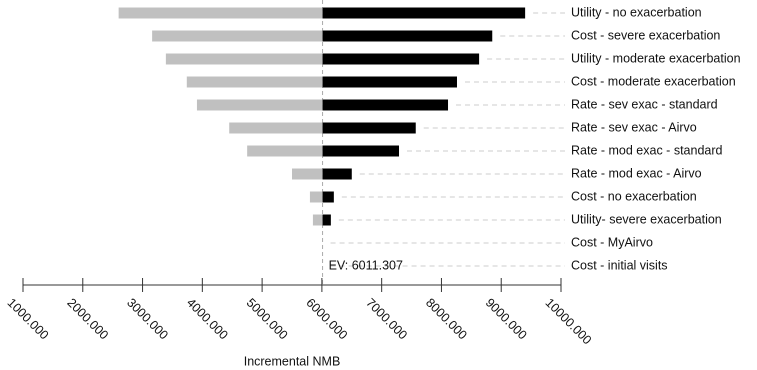  What do you see at coordinates (446, 319) in the screenshot?
I see `x-tick-label: 8000.000` at bounding box center [446, 319].